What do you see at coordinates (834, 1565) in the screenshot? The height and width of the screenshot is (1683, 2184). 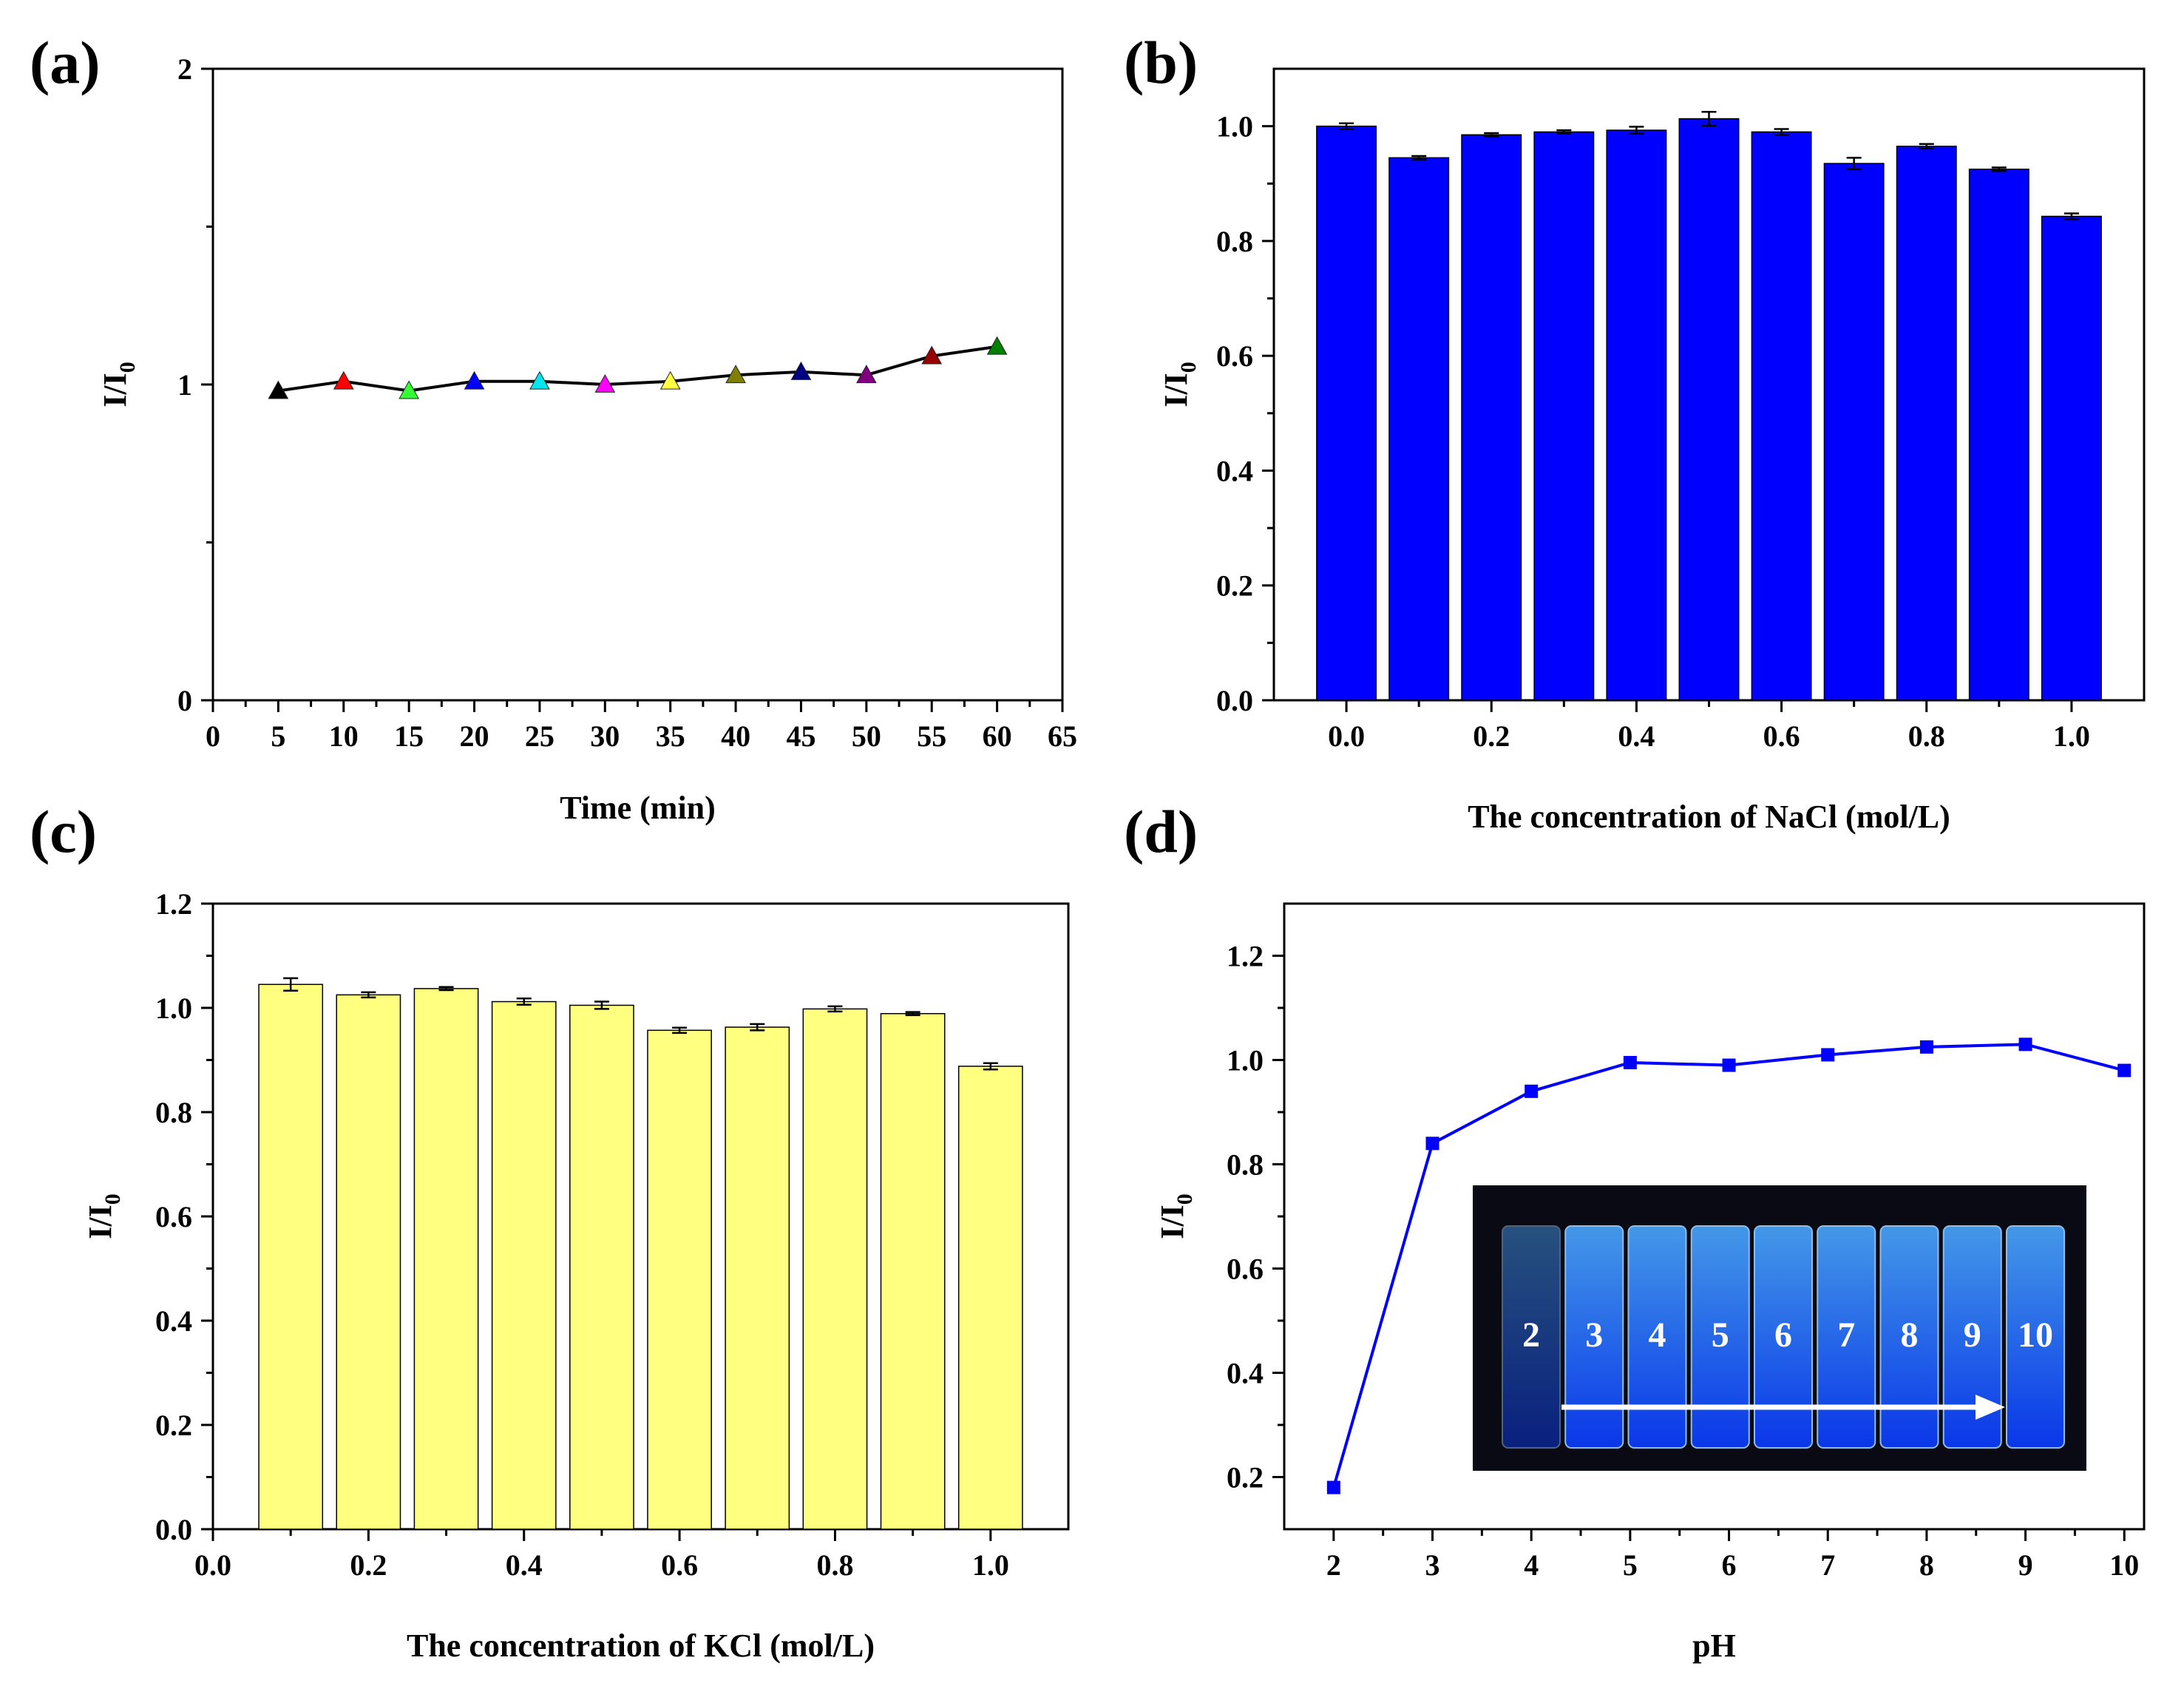 I see `x-tick-label: 0.8` at bounding box center [834, 1565].